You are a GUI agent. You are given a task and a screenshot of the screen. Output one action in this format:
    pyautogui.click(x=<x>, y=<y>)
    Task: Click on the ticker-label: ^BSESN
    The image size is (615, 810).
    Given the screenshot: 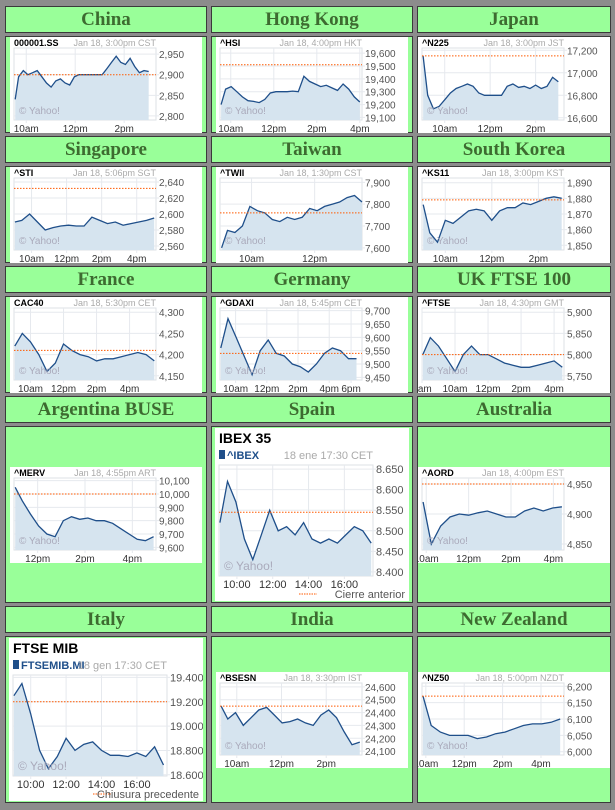 What is the action you would take?
    pyautogui.click(x=238, y=678)
    